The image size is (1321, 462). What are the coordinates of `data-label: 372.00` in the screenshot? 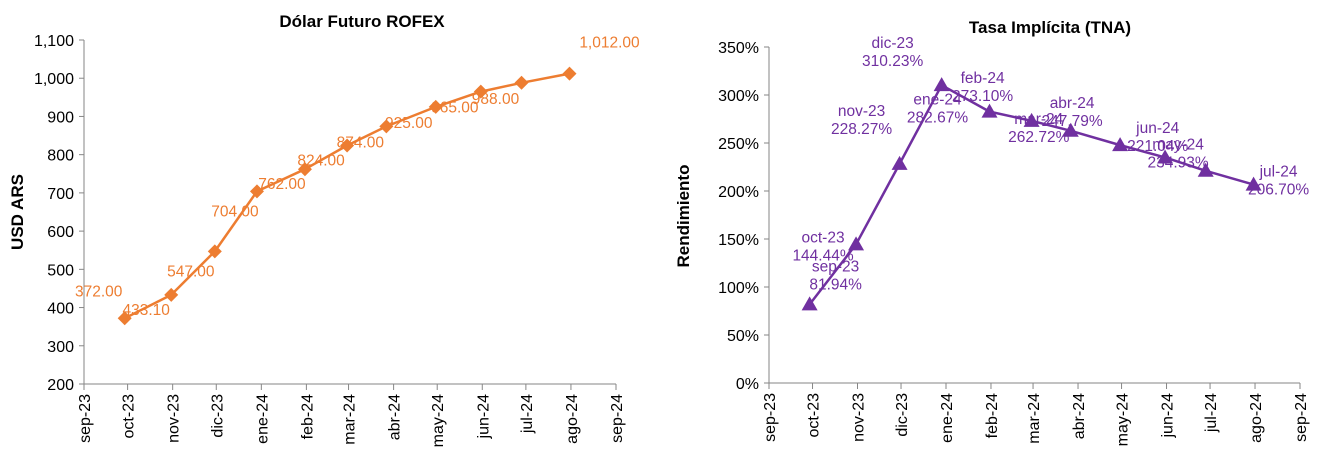 It's located at (99, 291).